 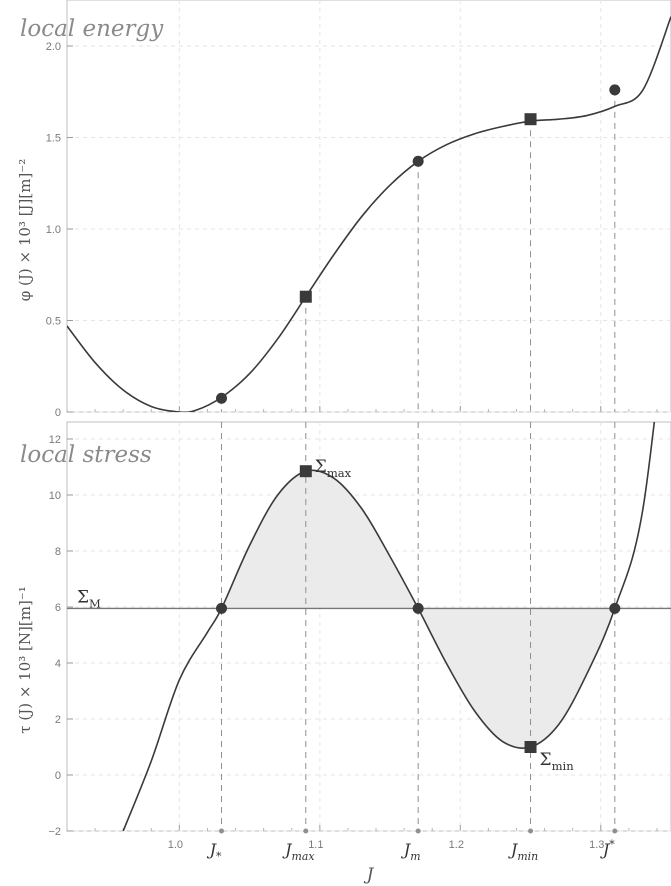 I want to click on y-tick-label: 2.0, so click(x=53, y=47).